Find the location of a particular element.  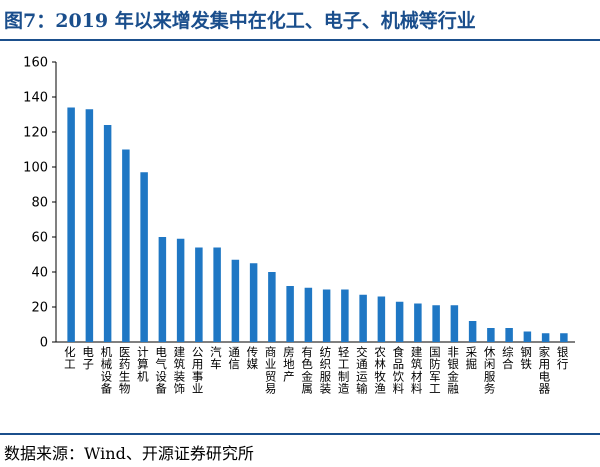

category-label: 房地产 is located at coordinates (289, 364).